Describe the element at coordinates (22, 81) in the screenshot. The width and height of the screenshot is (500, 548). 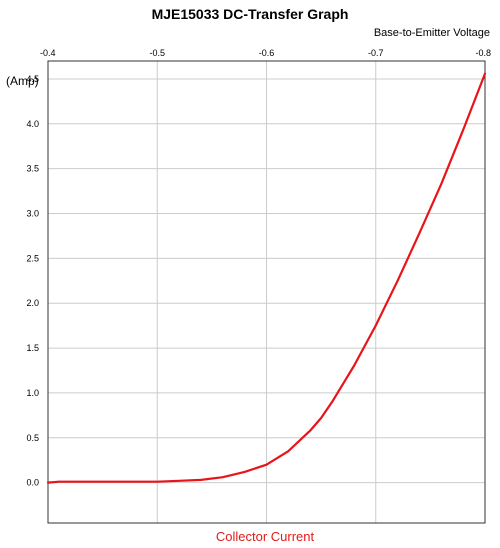
I see `y-axis-unit: (Amp)` at that location.